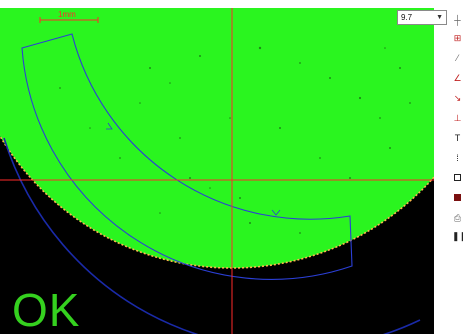  I want to click on chevron-down-icon: ▼, so click(439, 17).